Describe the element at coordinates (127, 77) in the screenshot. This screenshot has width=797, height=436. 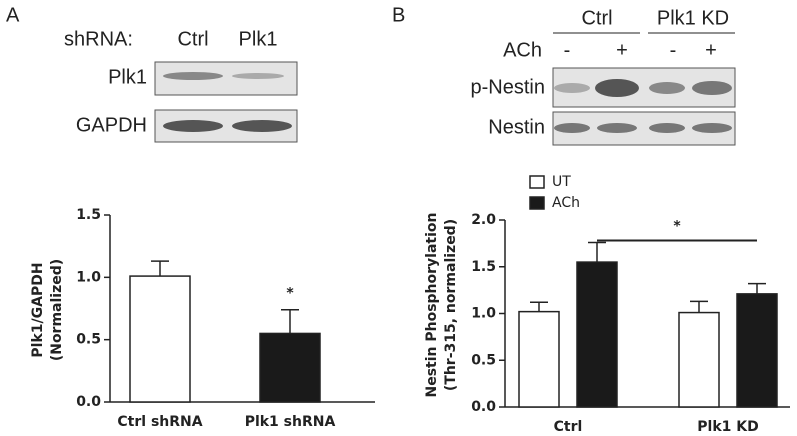
I see `row-label: Plk1` at that location.